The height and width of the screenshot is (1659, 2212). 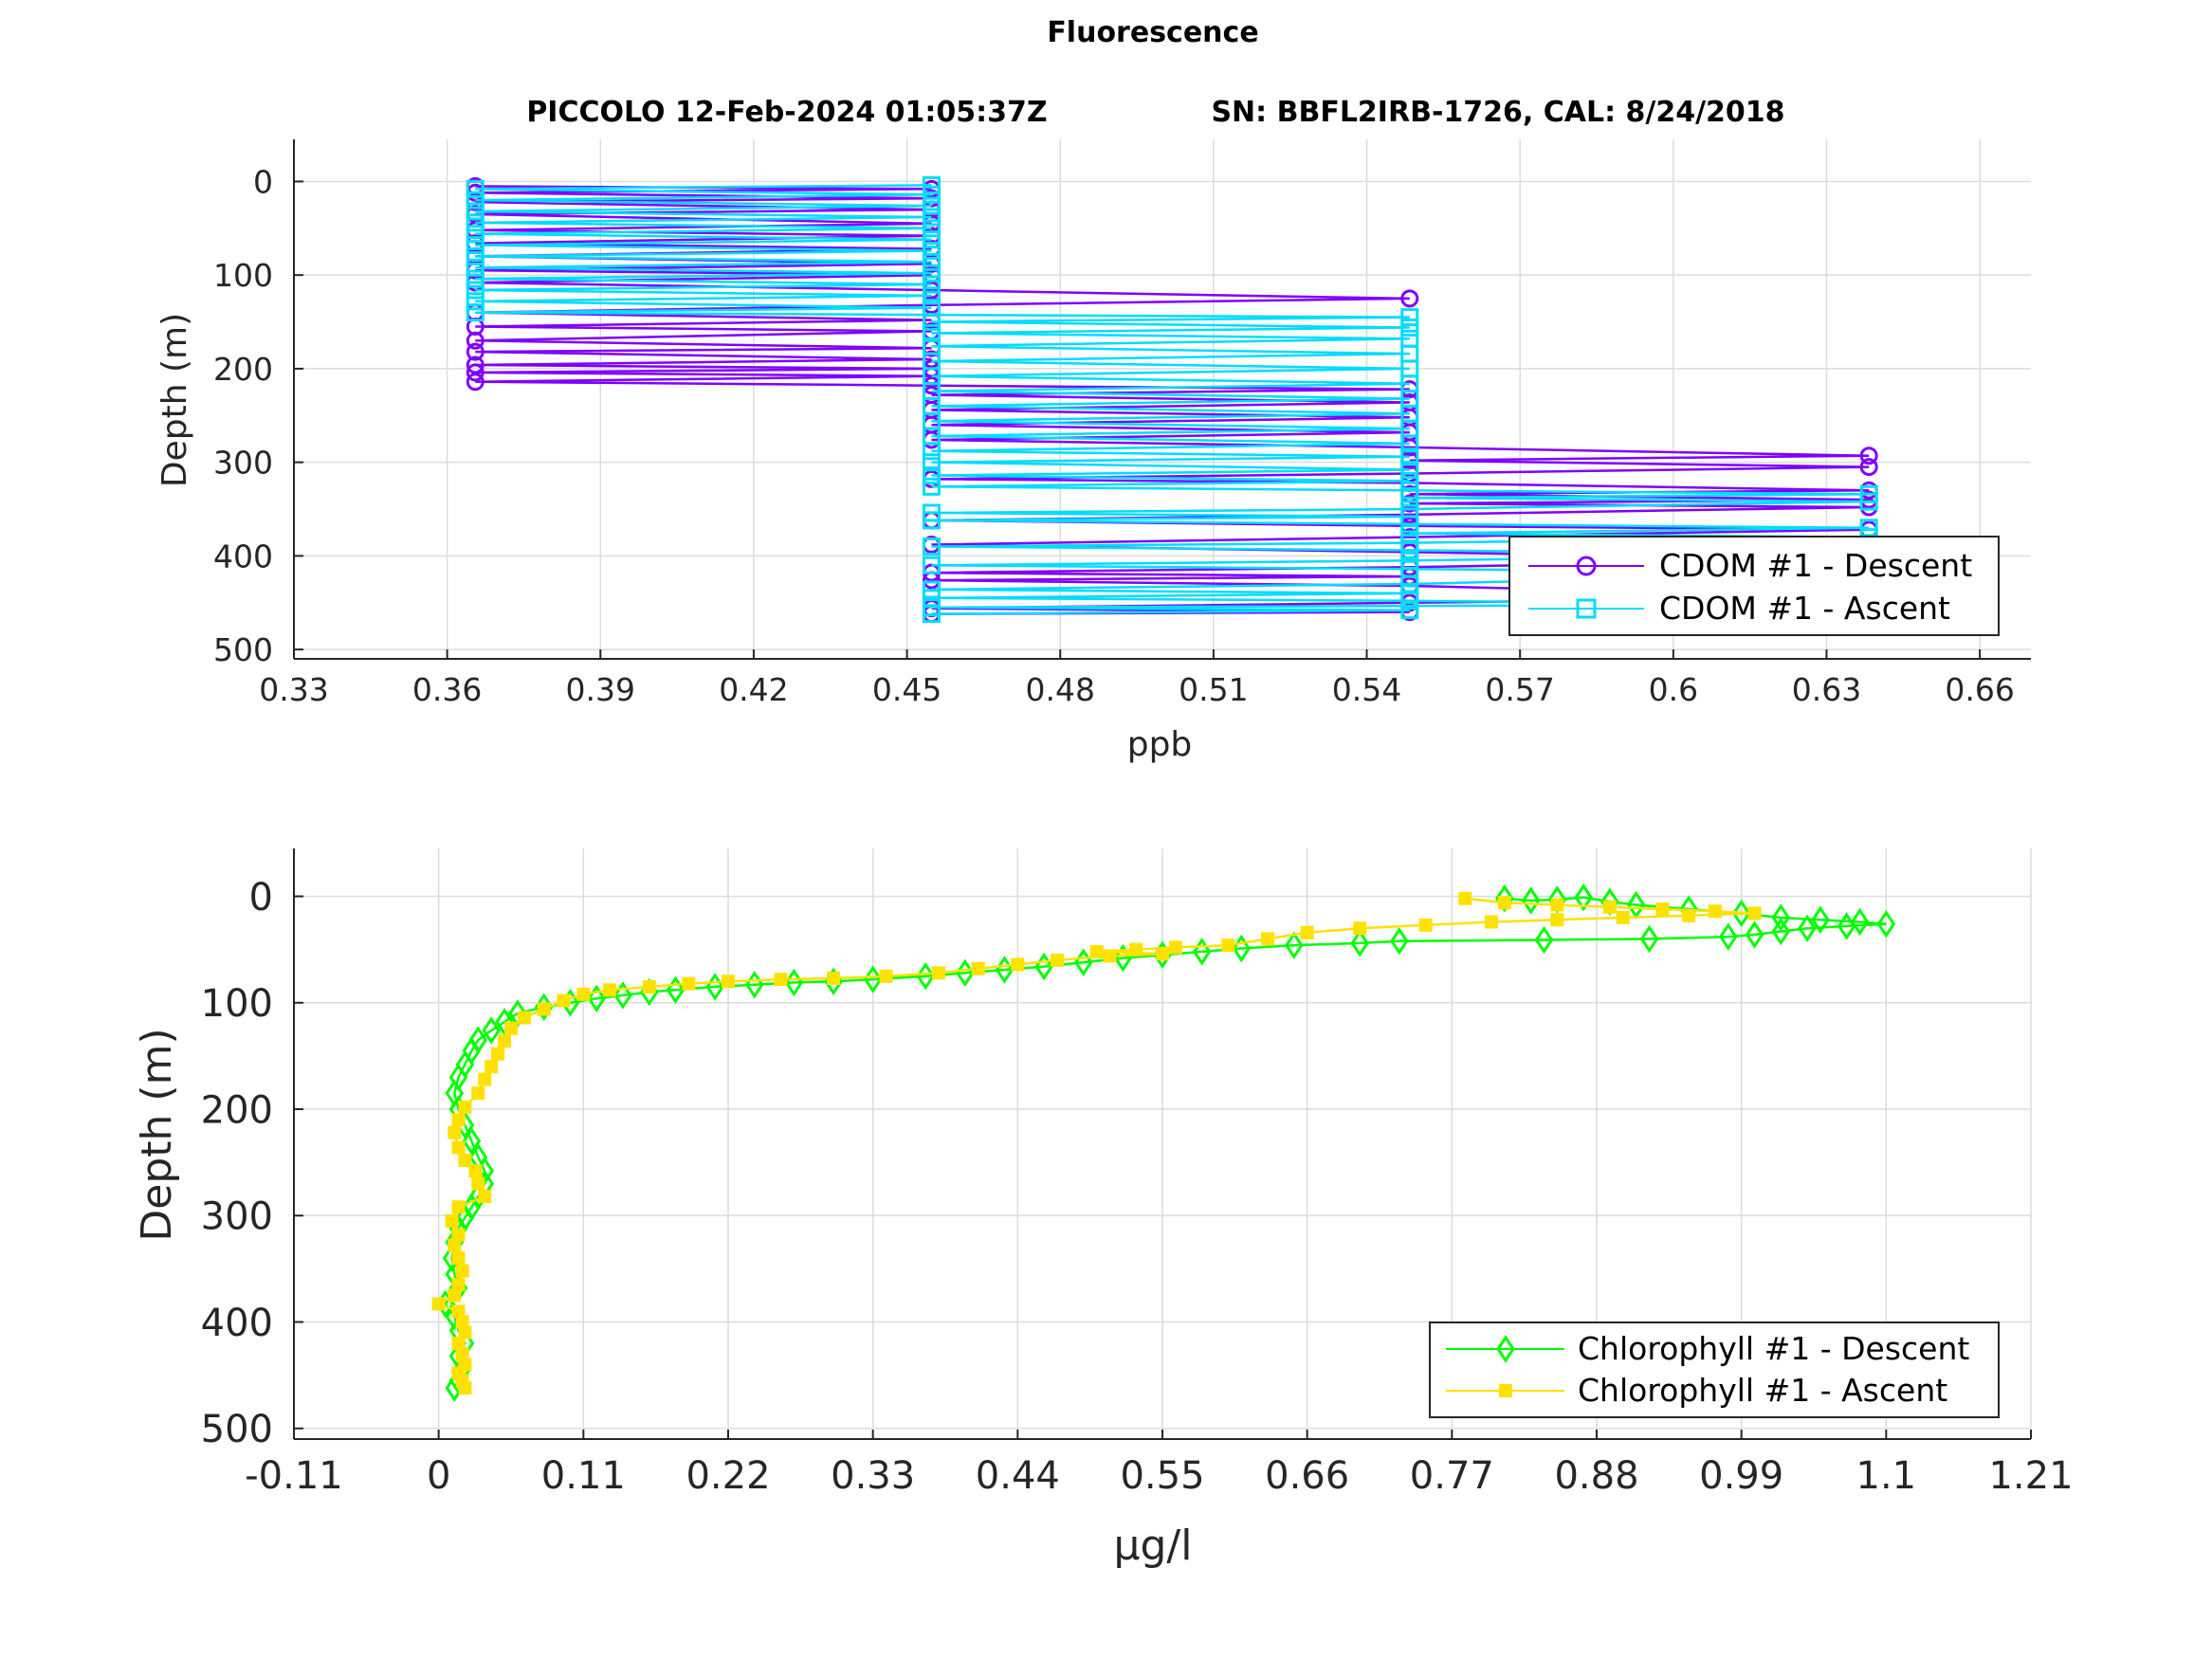 I want to click on cdom-x-tick-label: 0.36, so click(x=447, y=689).